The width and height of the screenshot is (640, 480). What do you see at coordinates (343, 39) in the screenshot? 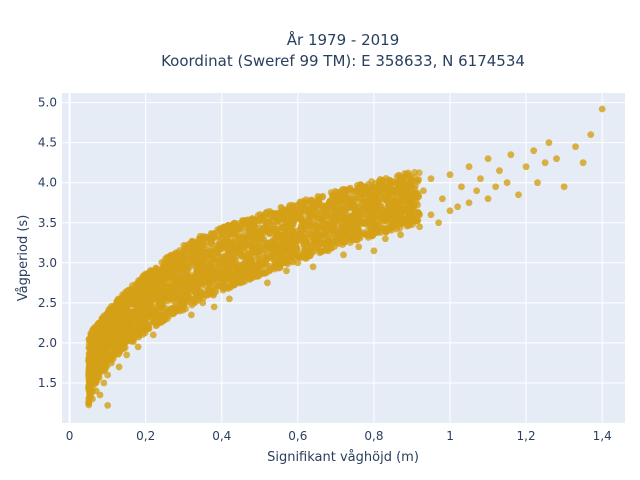
I see `chart-title-line1: År 1979 - 2019` at bounding box center [343, 39].